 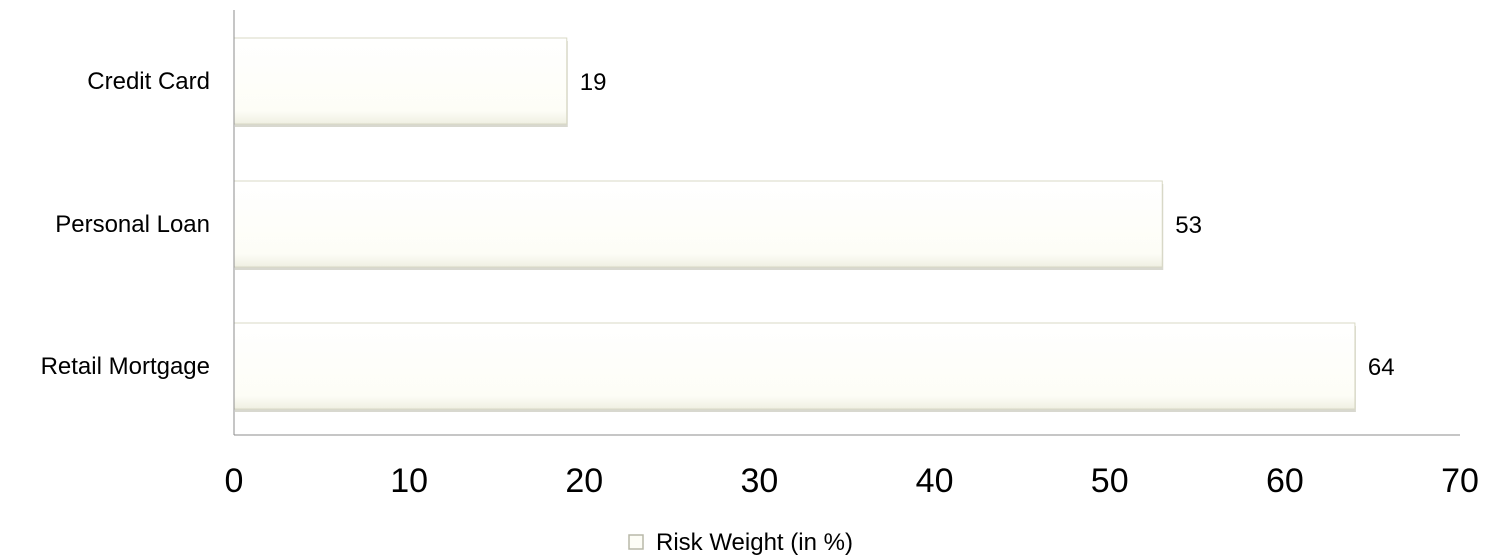 What do you see at coordinates (1110, 481) in the screenshot?
I see `x-tick-label: 50` at bounding box center [1110, 481].